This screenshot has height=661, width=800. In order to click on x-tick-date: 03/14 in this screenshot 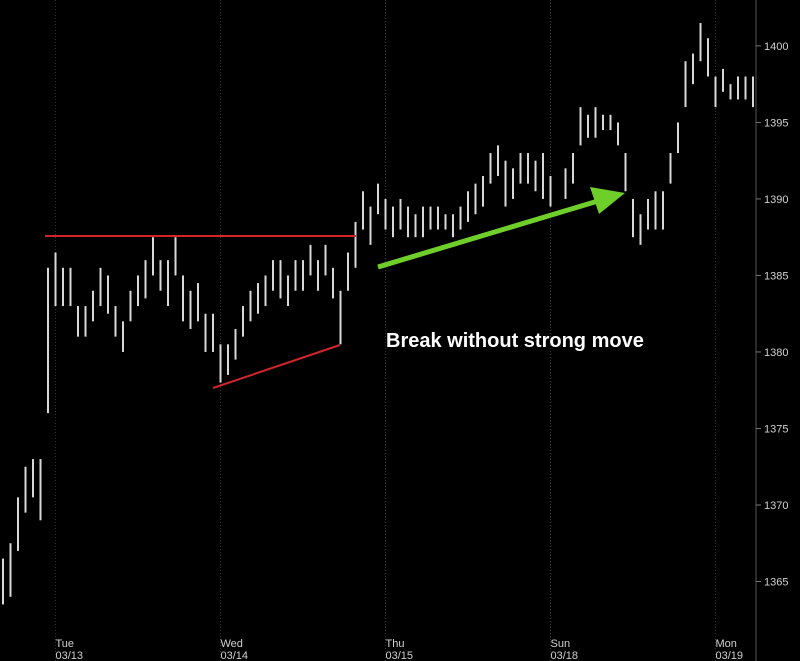, I will do `click(235, 655)`.